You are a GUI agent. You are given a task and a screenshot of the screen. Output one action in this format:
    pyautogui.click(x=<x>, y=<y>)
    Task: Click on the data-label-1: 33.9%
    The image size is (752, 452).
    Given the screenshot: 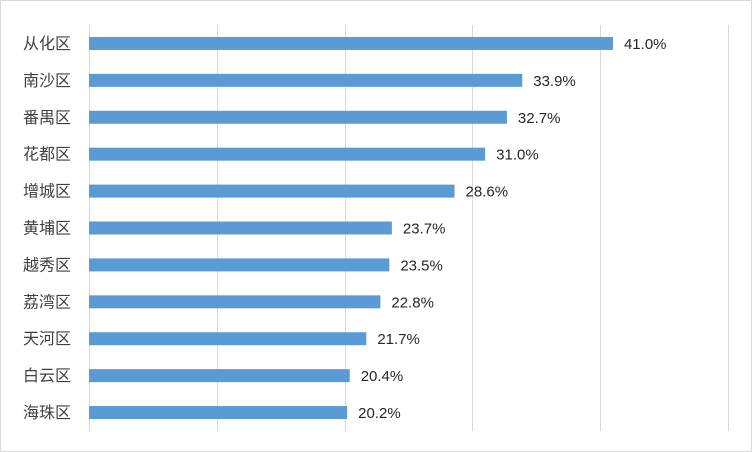 What is the action you would take?
    pyautogui.click(x=554, y=81)
    